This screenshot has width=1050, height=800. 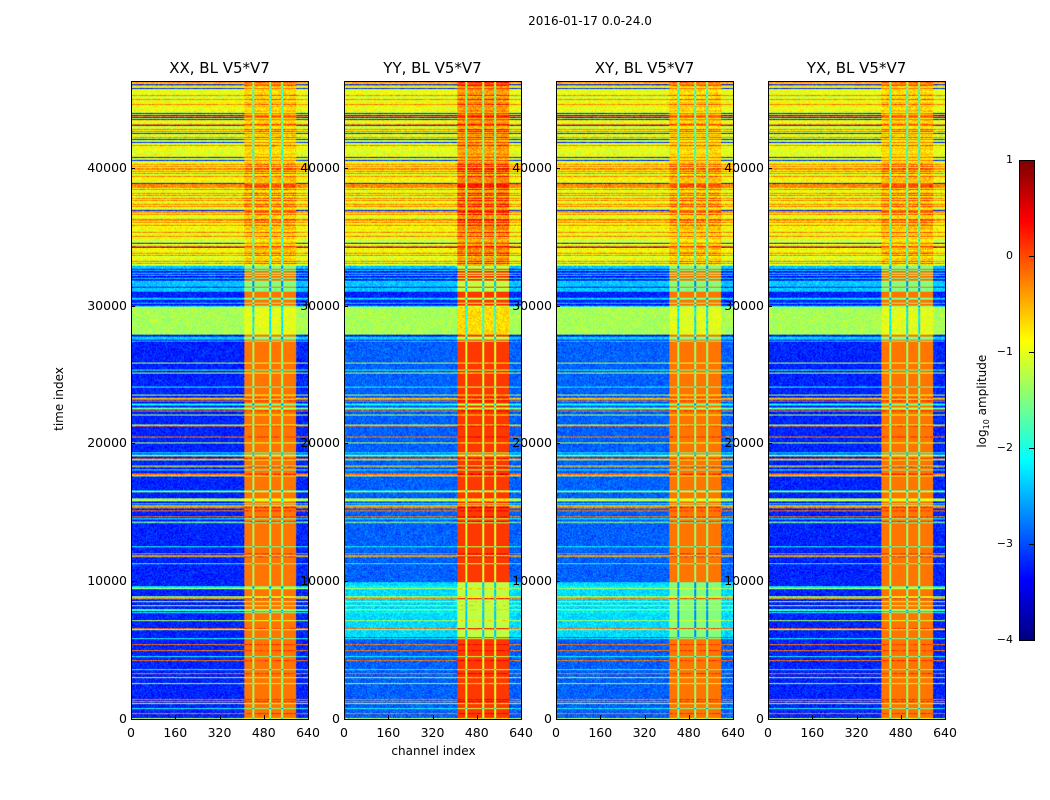 I want to click on panel-title: XX, BL V5*V7, so click(x=219, y=68).